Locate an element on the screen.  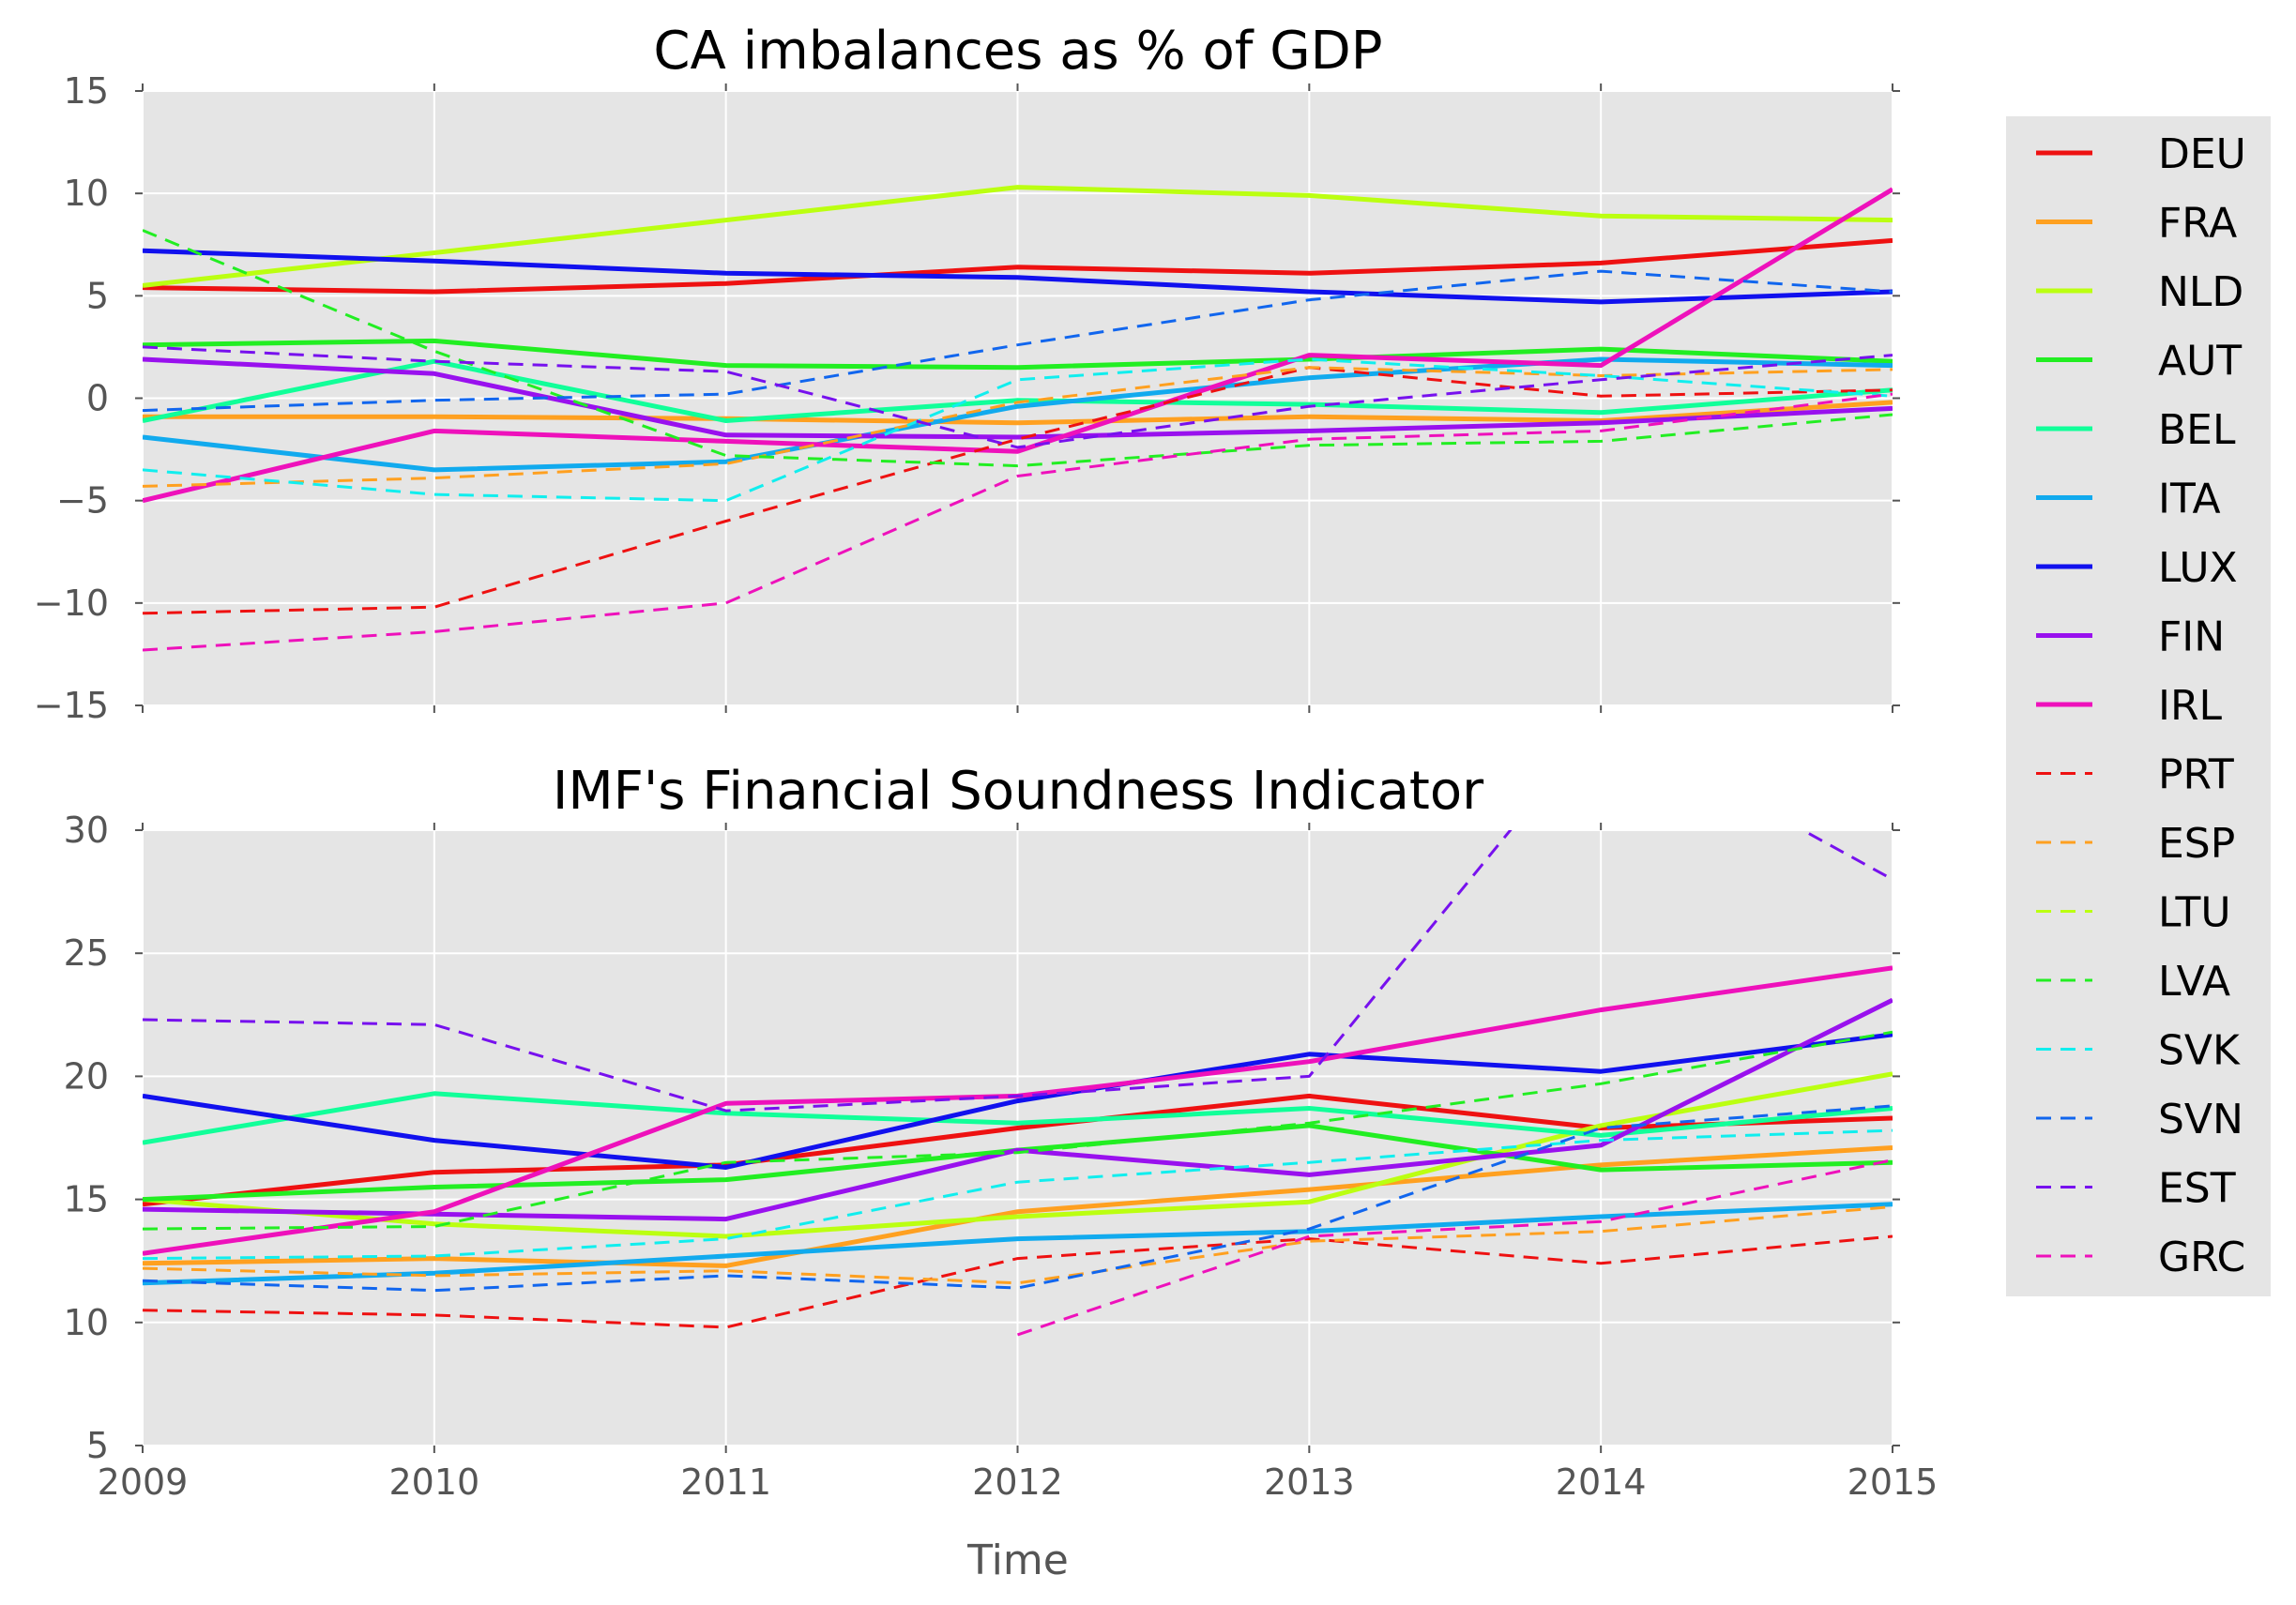
x-tick-labels: 2009 2010 2011 2012 2013 2014 2015 is located at coordinates (1018, 1482).